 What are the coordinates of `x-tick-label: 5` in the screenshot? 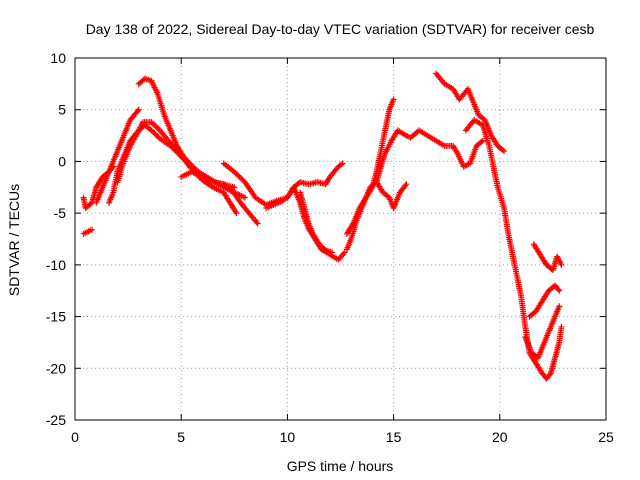 It's located at (181, 437).